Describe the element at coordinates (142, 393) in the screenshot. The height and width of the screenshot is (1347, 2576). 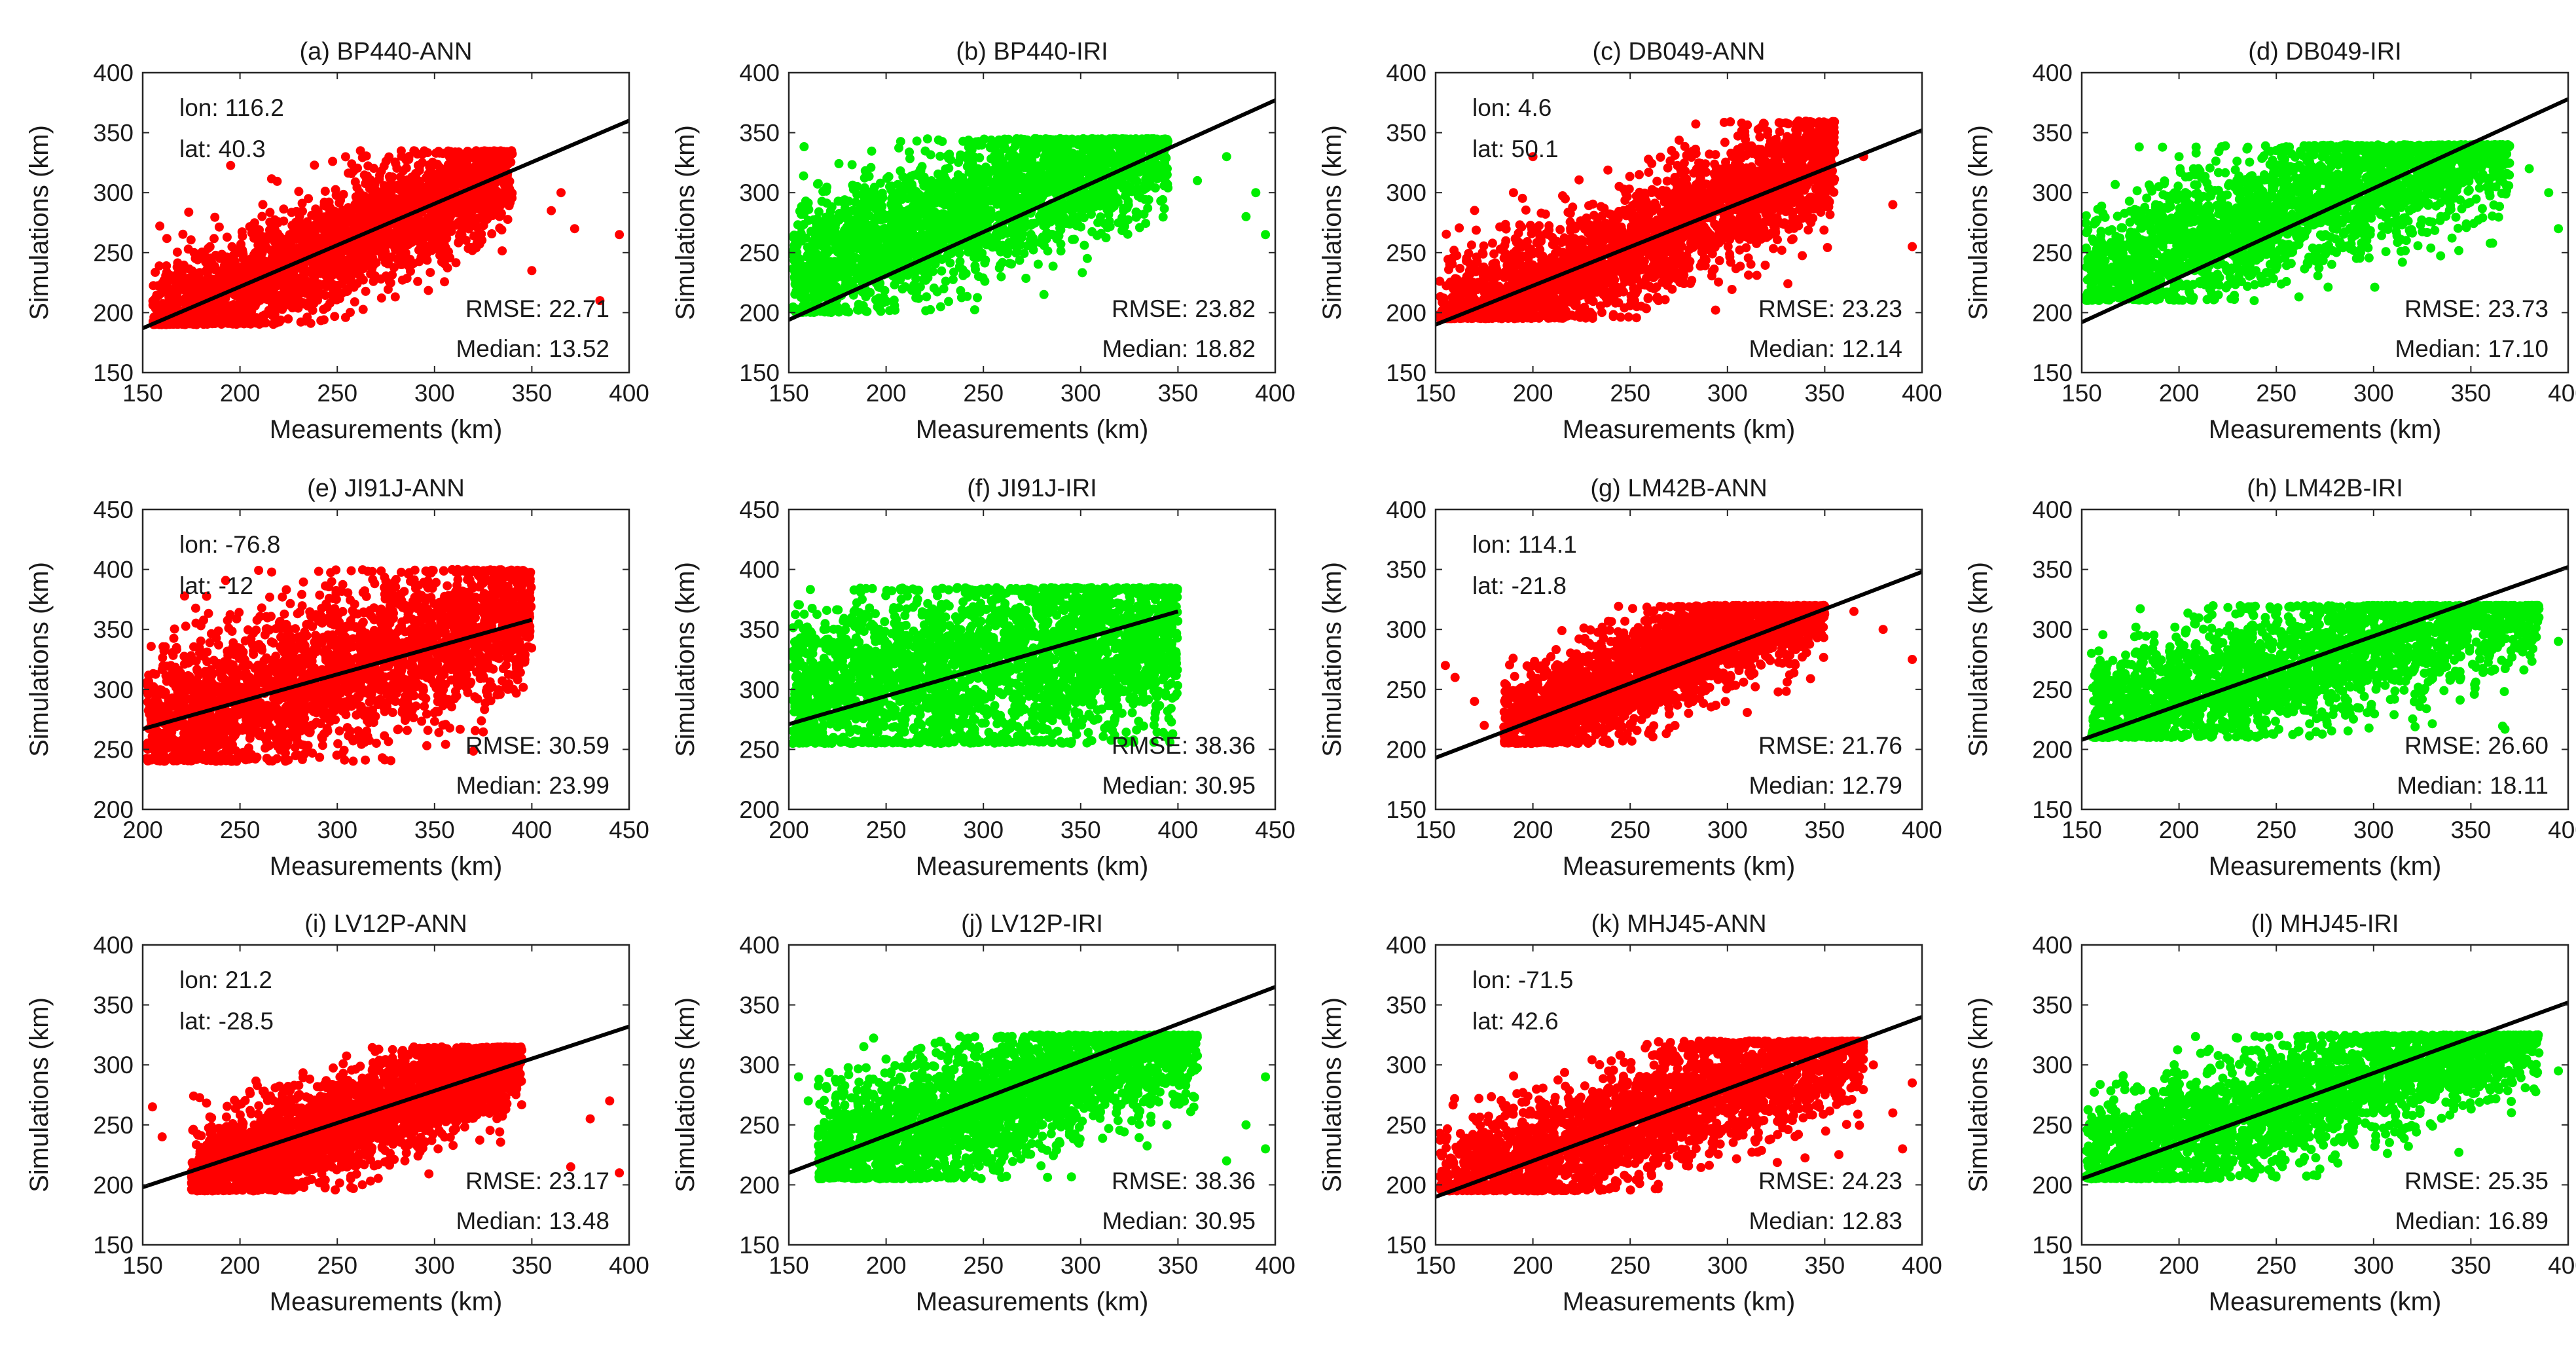
I see `x-tick-label: 150` at that location.